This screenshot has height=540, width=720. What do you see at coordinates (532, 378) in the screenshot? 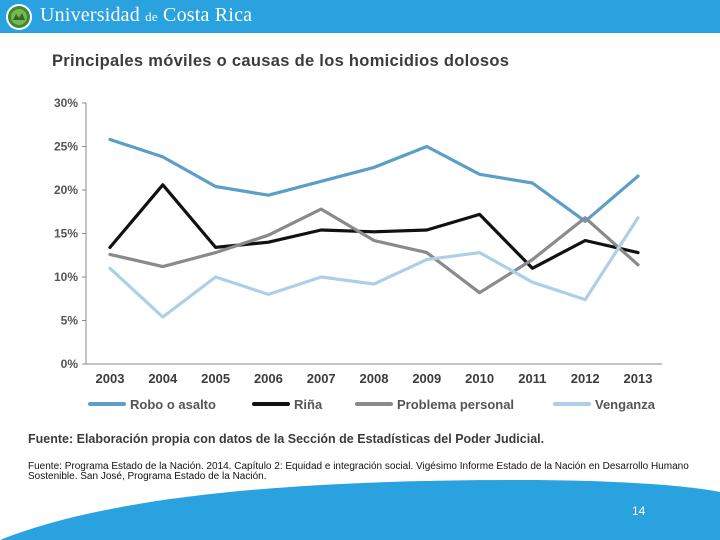
I see `x-tick-label: 2011` at bounding box center [532, 378].